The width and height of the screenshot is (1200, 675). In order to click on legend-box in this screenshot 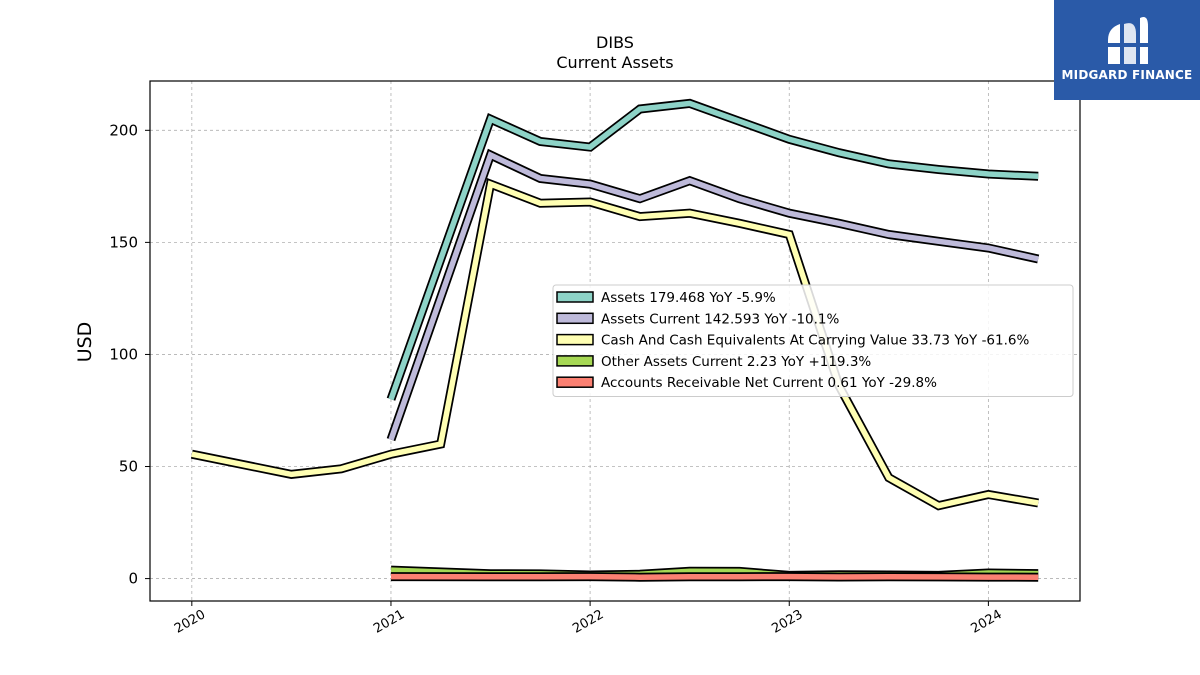, I will do `click(813, 340)`.